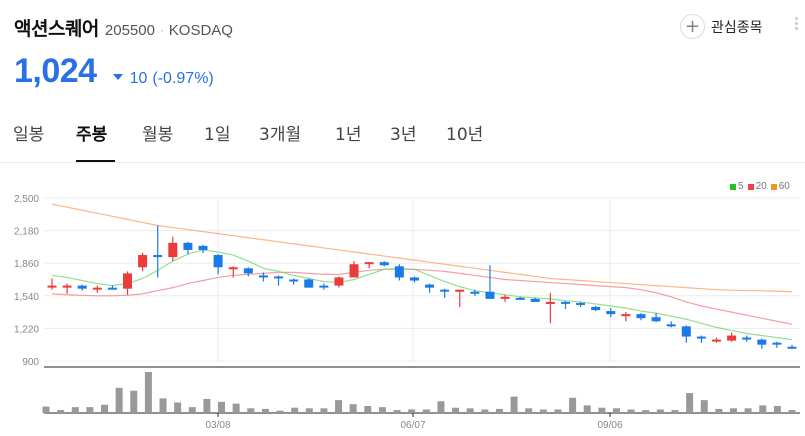 The width and height of the screenshot is (805, 436). I want to click on tab-3year: 3년, so click(403, 135).